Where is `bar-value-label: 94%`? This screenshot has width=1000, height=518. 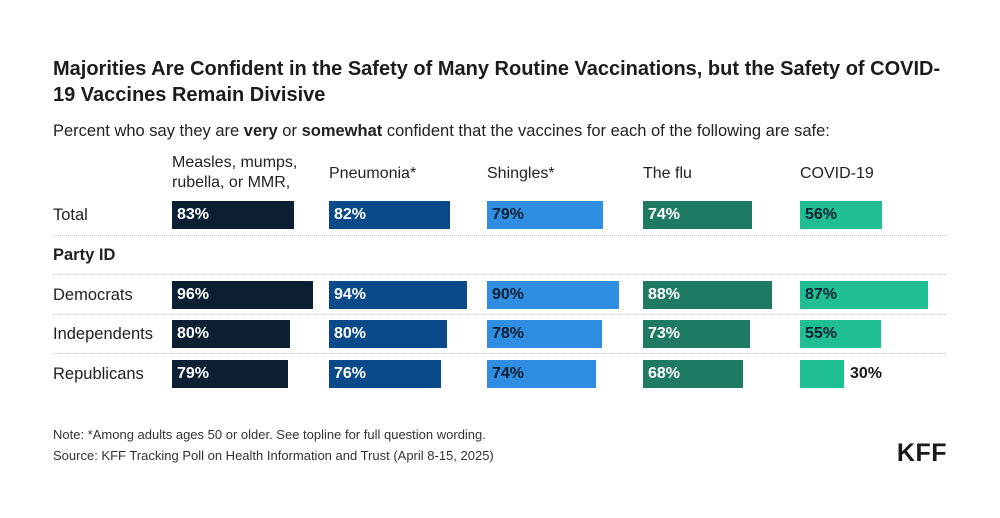
bar-value-label: 94% is located at coordinates (350, 294).